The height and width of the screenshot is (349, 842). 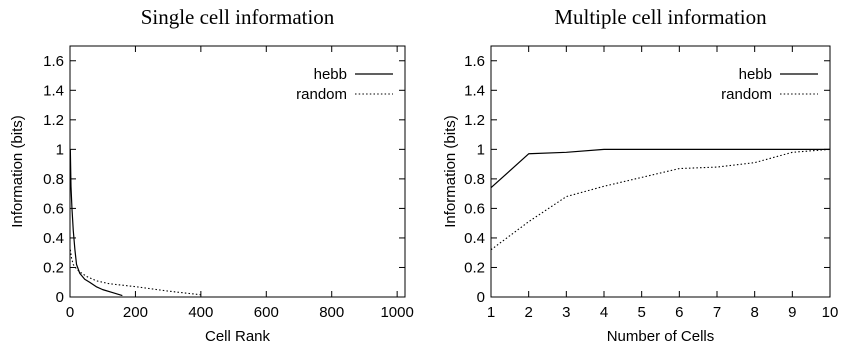 I want to click on chart-1-legend-label-hebb: hebb, so click(x=330, y=74).